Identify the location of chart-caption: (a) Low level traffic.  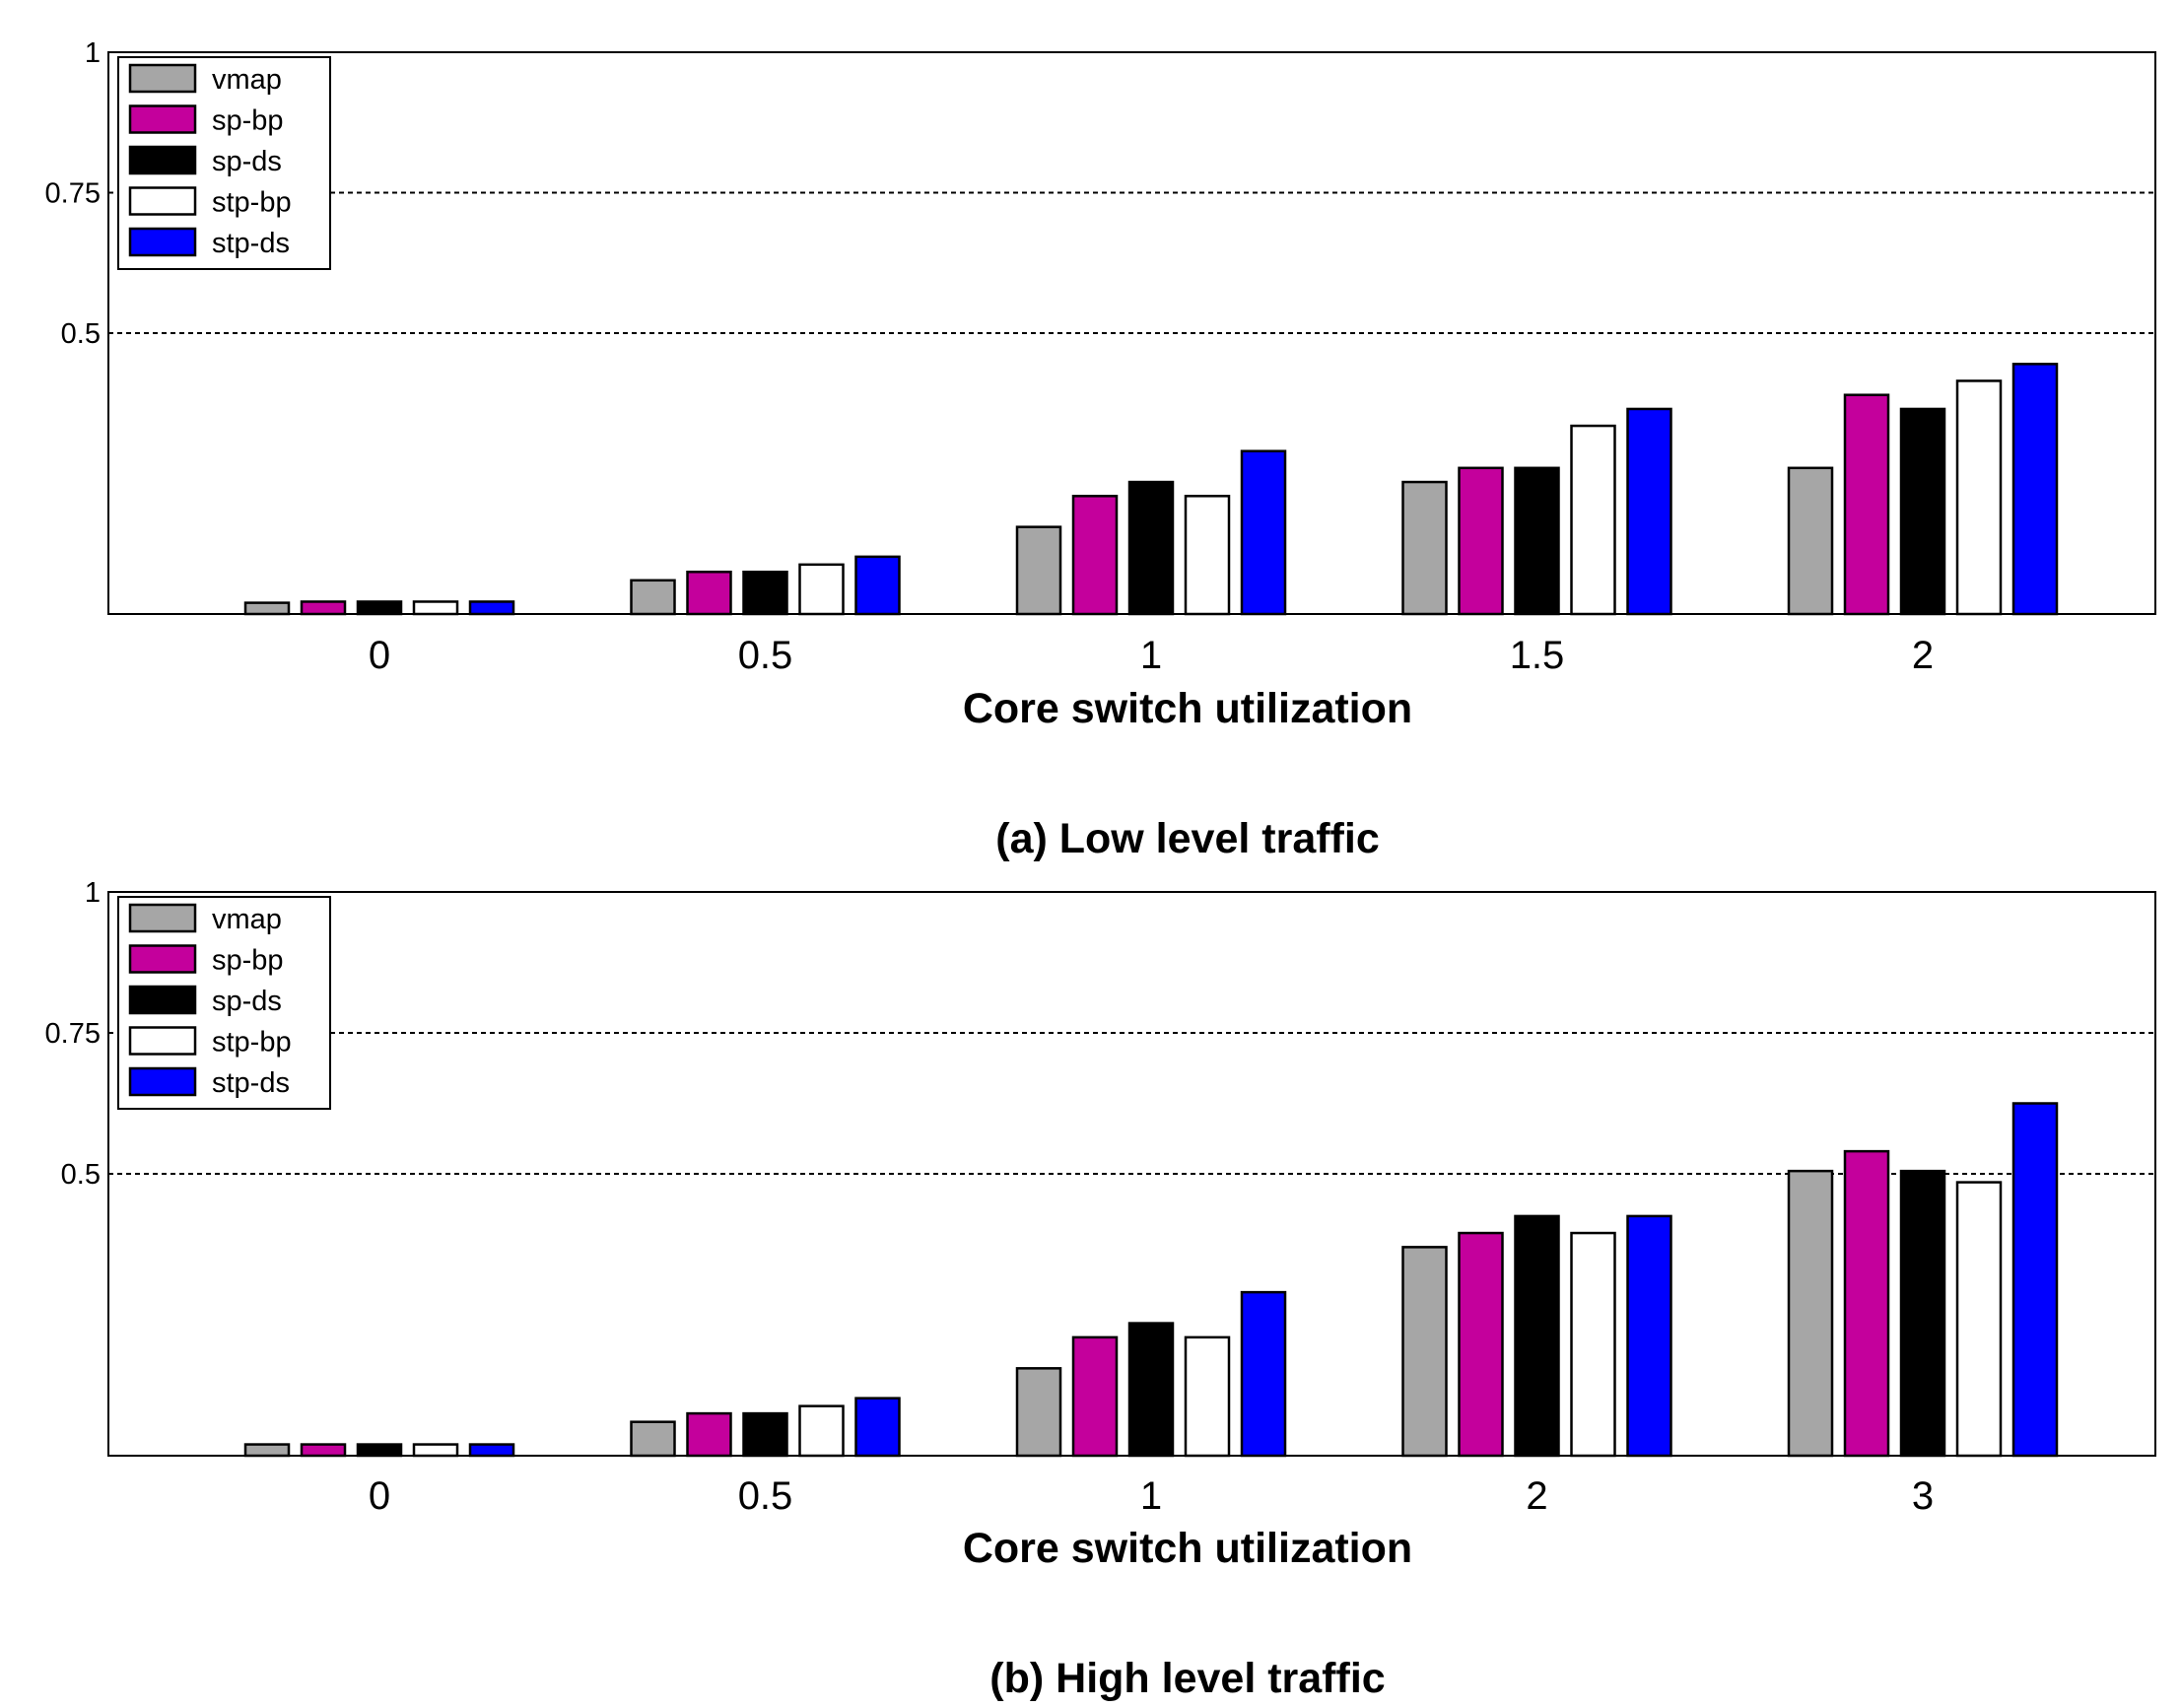
(1187, 839).